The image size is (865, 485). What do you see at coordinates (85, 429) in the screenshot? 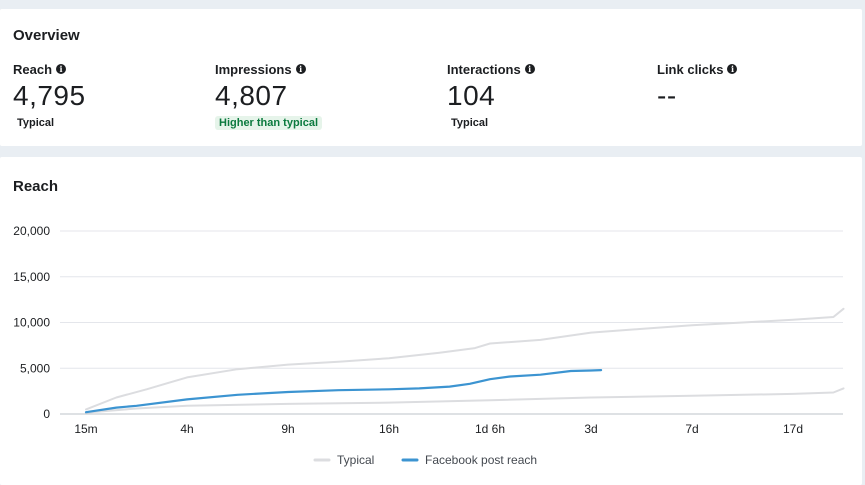
I see `x-tick-label: 15m` at bounding box center [85, 429].